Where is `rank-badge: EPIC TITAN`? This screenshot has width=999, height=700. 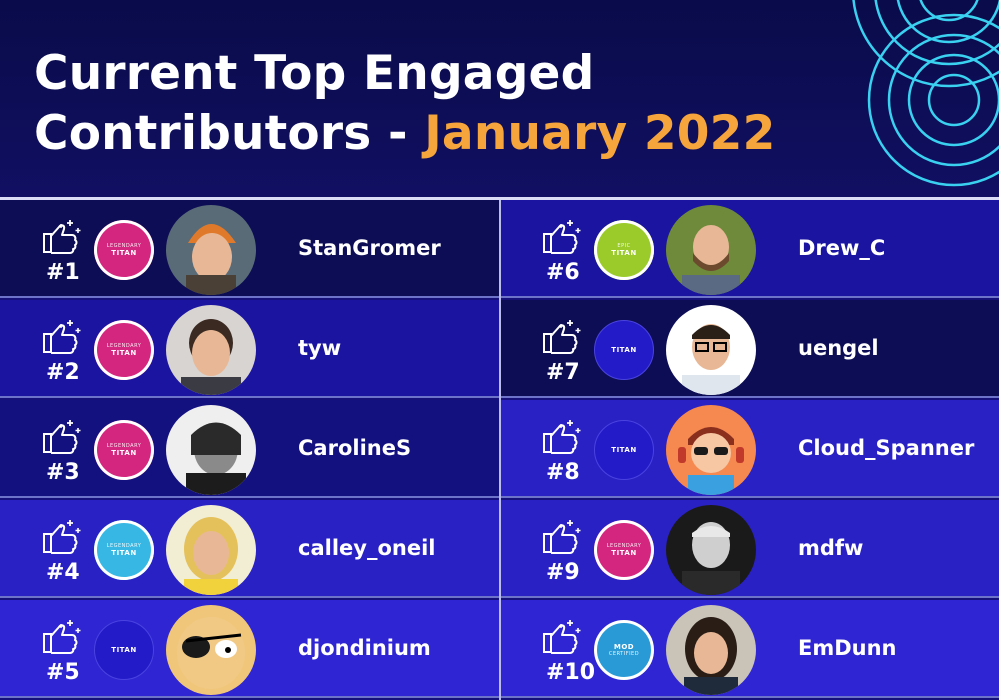
rank-badge: EPIC TITAN is located at coordinates (624, 250).